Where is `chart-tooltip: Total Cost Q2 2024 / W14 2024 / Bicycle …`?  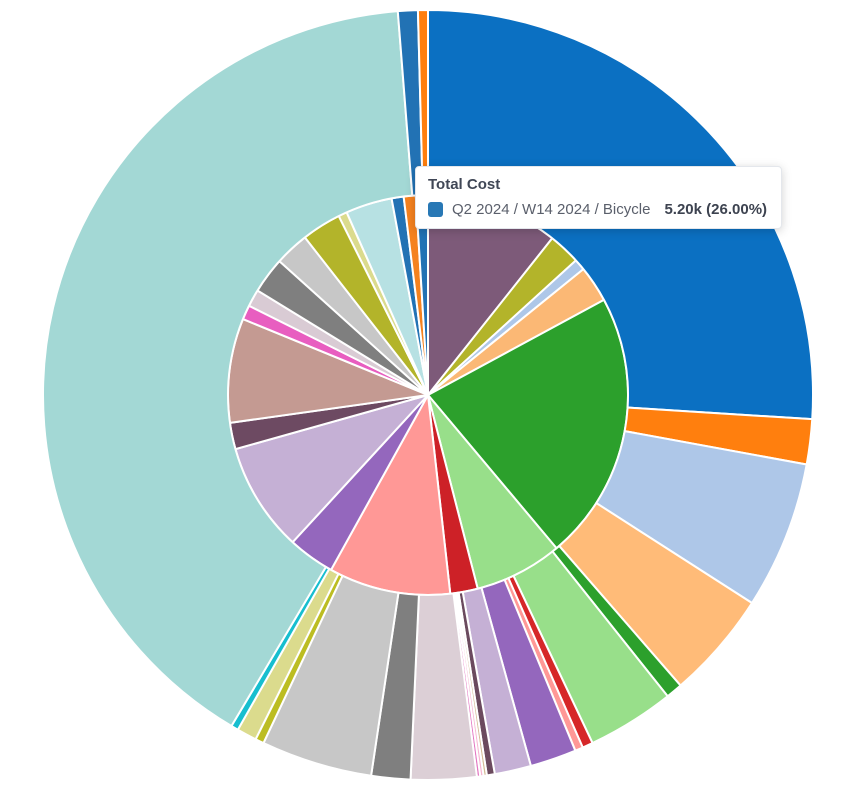
chart-tooltip: Total Cost Q2 2024 / W14 2024 / Bicycle … is located at coordinates (599, 197).